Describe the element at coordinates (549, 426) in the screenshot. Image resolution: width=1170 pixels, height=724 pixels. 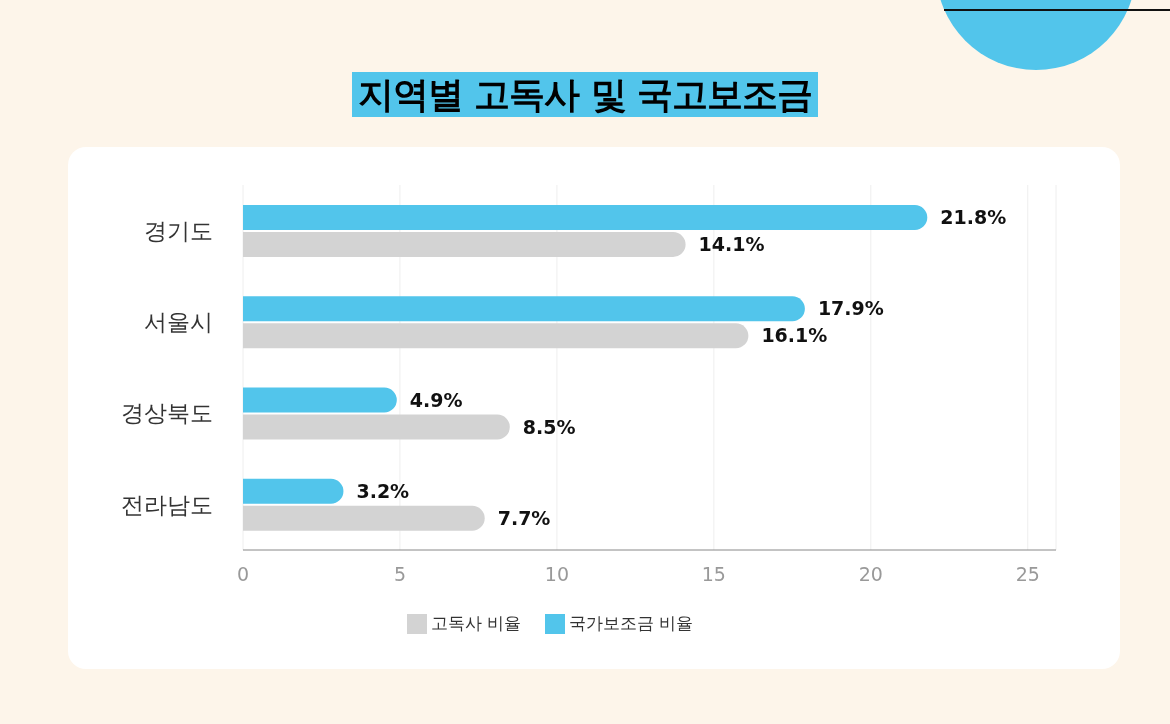
I see `data-label: 8.5%` at that location.